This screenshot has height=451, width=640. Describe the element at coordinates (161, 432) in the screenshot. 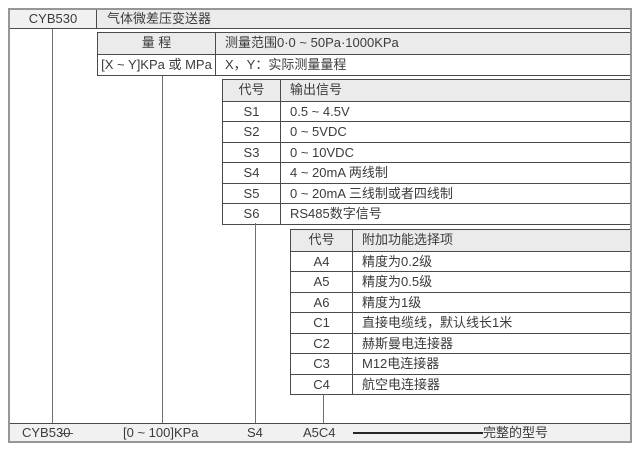

I see `example-range: [0 ~ 100]KPa` at that location.